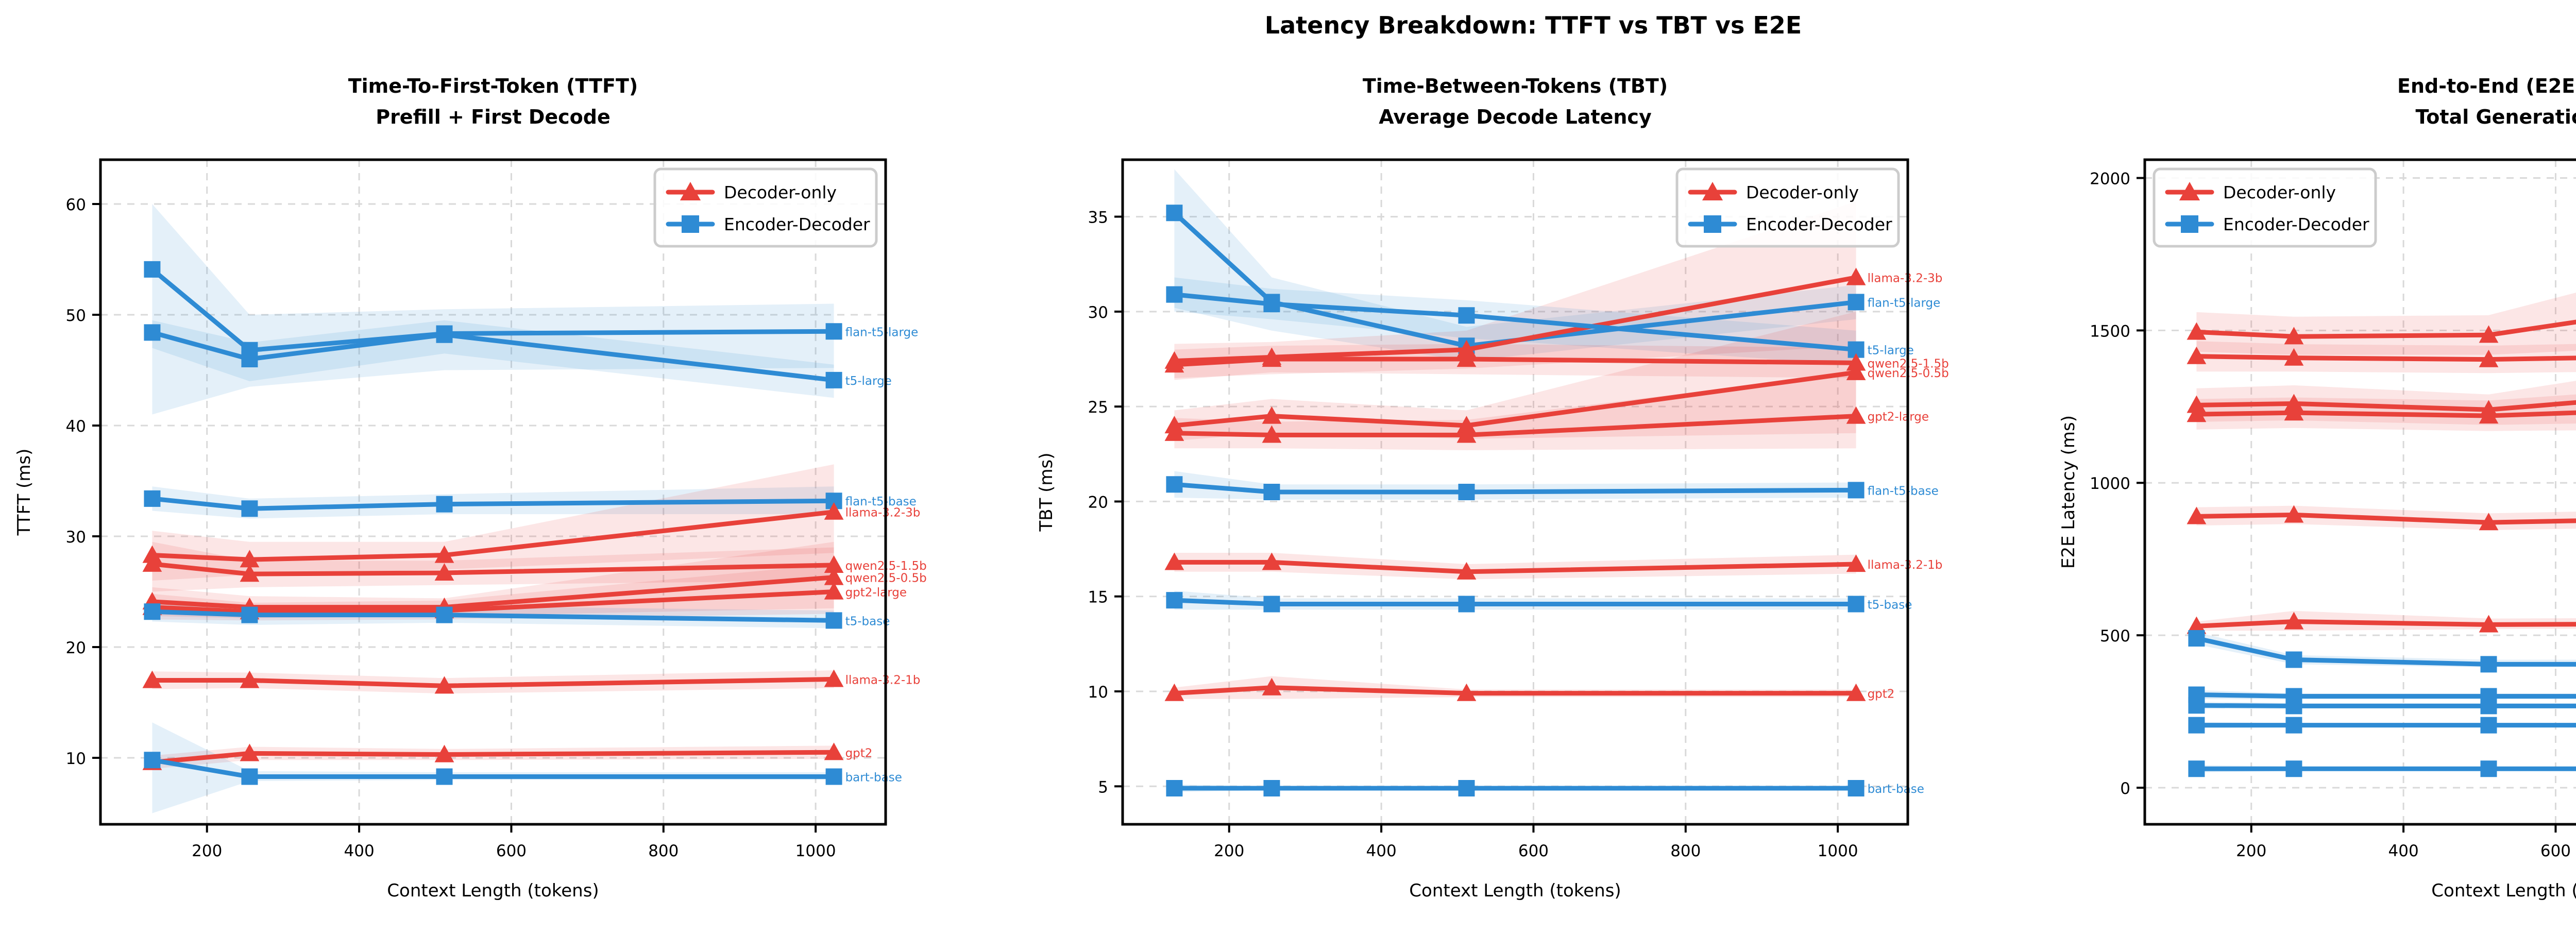  I want to click on series-gpt2-large: gpt2-large, so click(2381, 413).